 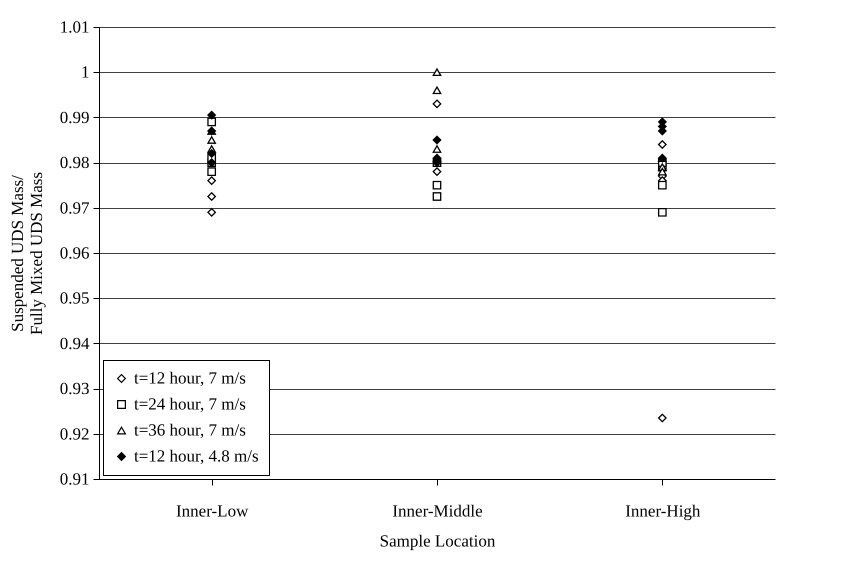 What do you see at coordinates (75, 343) in the screenshot?
I see `y-tick-label: 0.94` at bounding box center [75, 343].